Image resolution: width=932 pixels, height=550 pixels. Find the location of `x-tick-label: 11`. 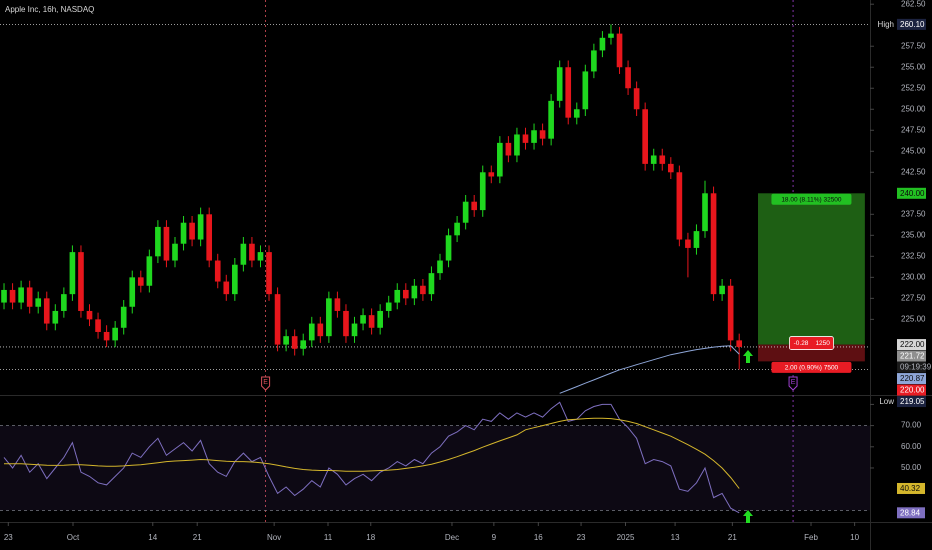

x-tick-label: 11 is located at coordinates (328, 537).